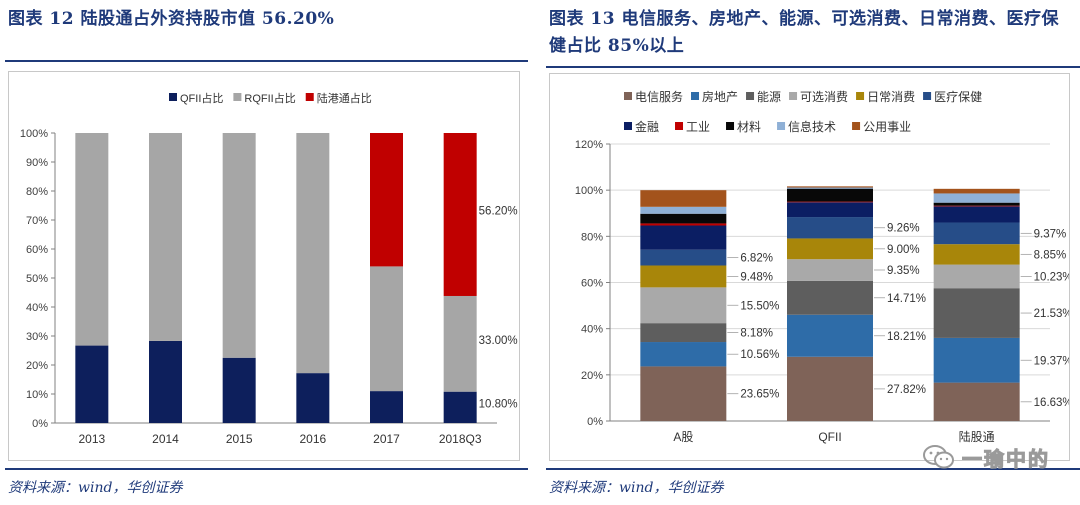  I want to click on bar-segment-qfii-房地产, so click(830, 335).